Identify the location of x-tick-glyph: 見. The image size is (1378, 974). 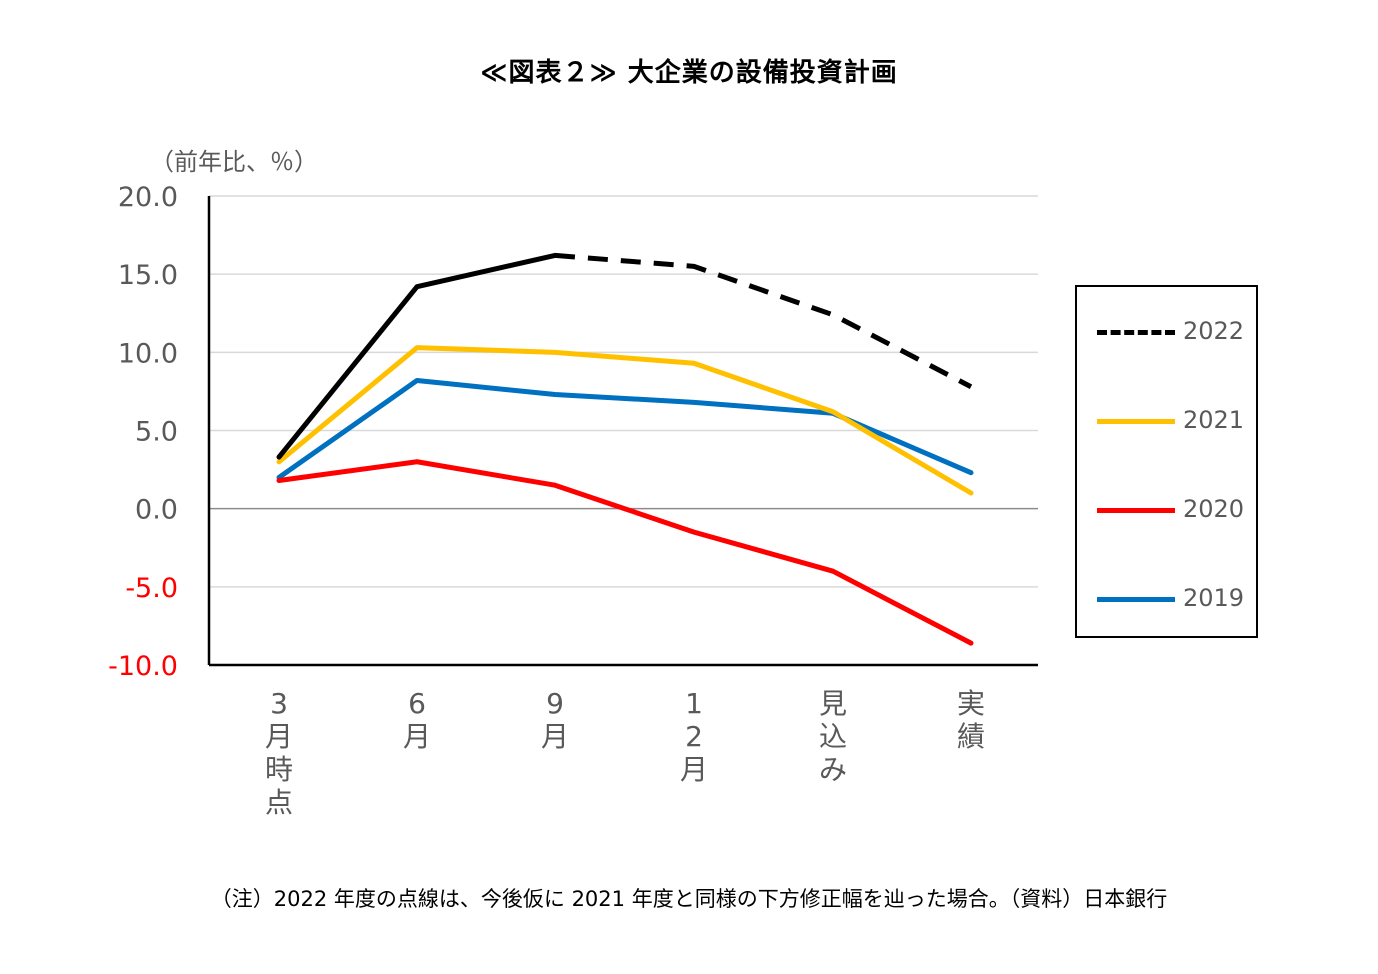
(833, 703).